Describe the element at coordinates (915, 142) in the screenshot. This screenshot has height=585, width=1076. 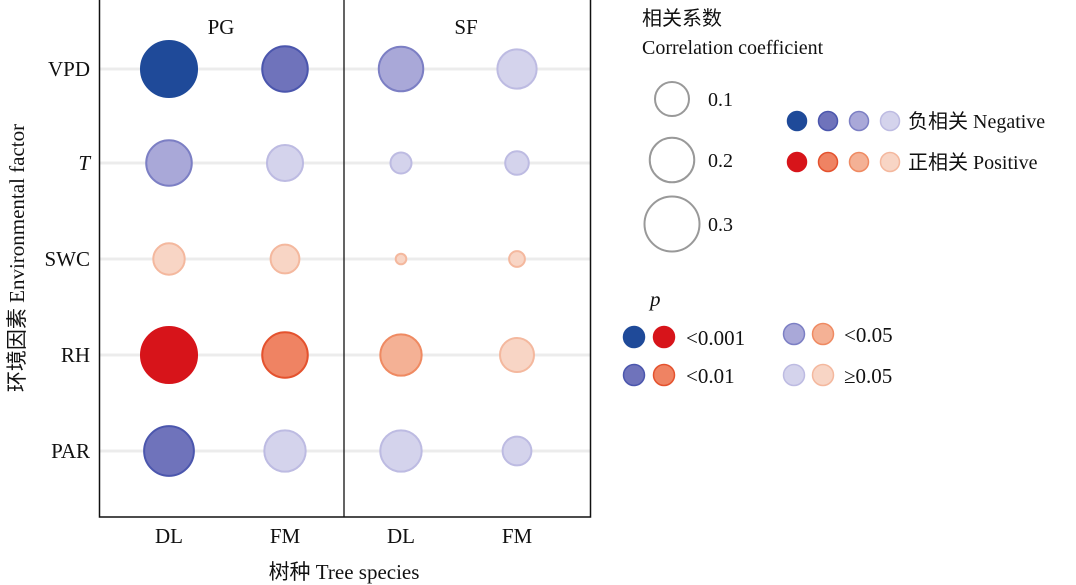
I see `sign-legend: 负相关 Negative 正相关 Positive` at that location.